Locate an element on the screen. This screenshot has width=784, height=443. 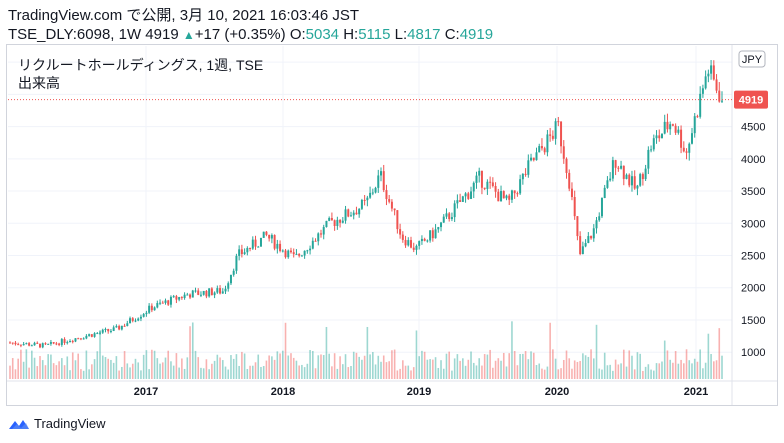
triangle-up-icon: ▲ is located at coordinates (188, 35).